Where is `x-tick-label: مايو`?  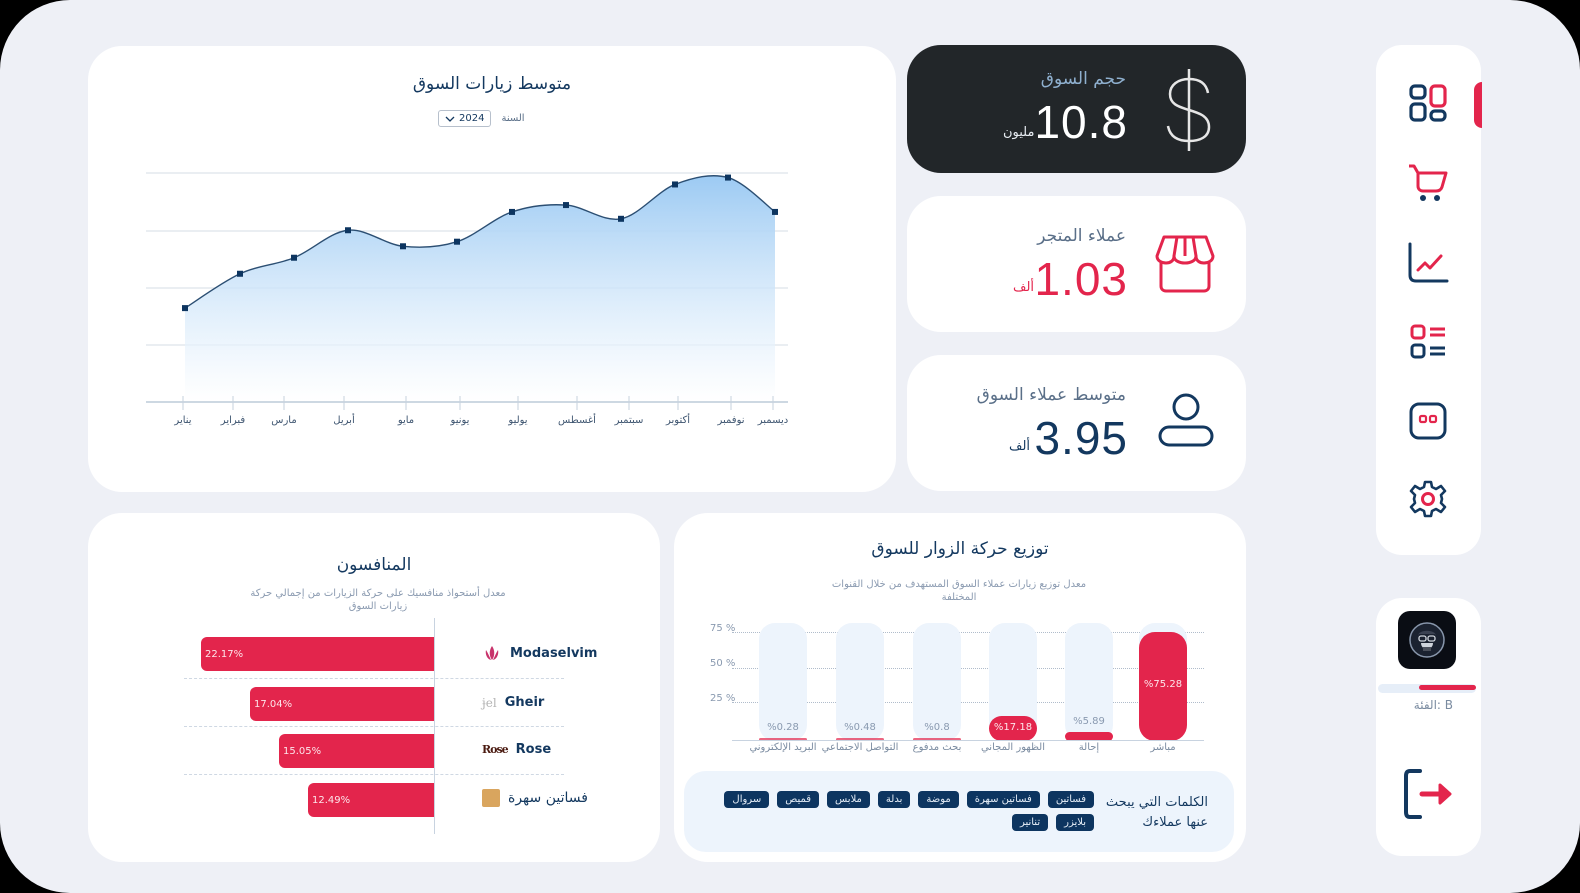 x-tick-label: مايو is located at coordinates (405, 420).